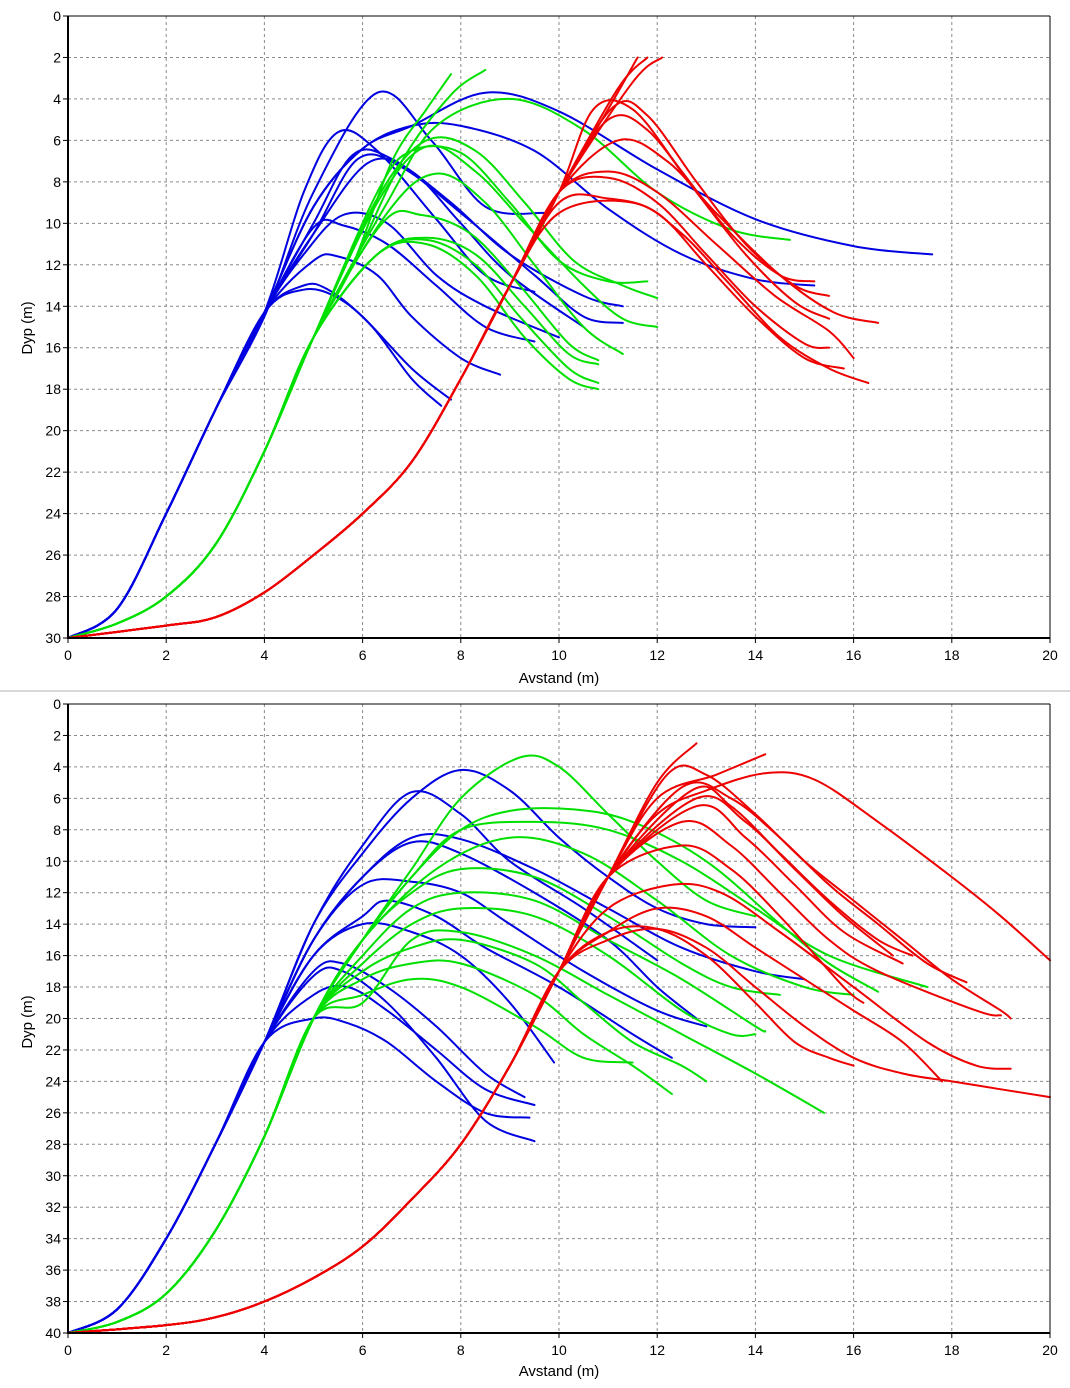 The height and width of the screenshot is (1388, 1070). I want to click on chart-top-x-tick-label: 14, so click(756, 655).